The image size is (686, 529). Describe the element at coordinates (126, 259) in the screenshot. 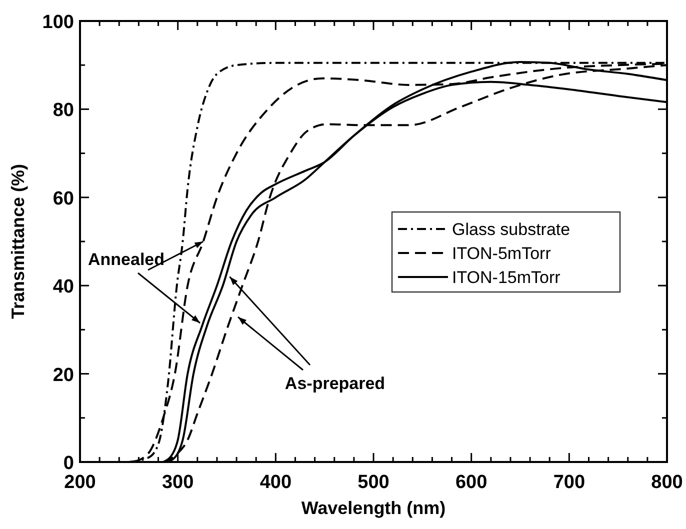

I see `annotation: Annealed` at that location.